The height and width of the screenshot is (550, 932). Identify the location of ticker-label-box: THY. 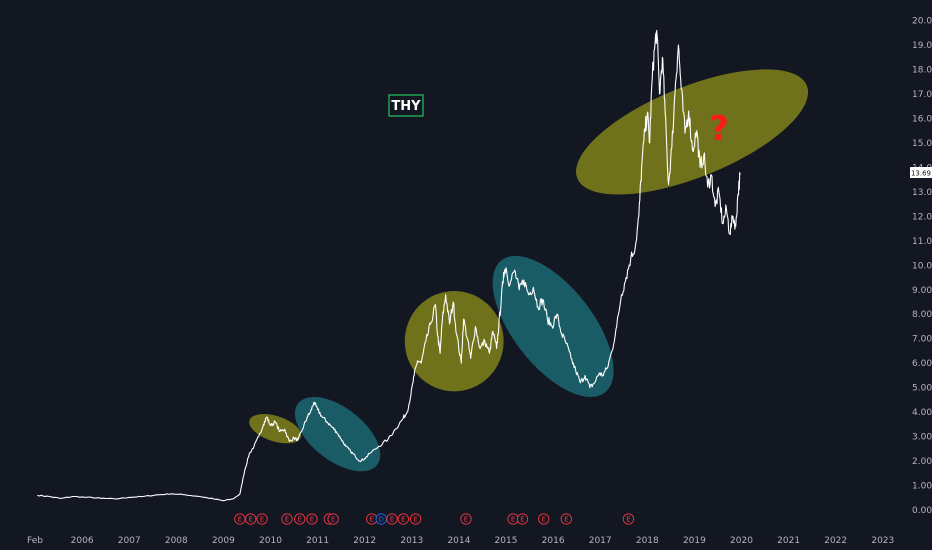
(406, 105).